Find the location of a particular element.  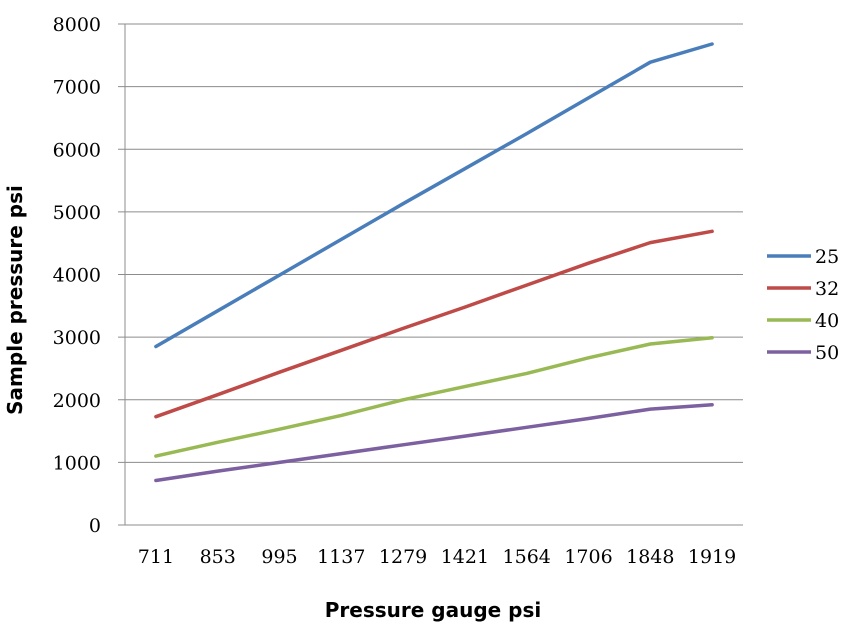

legend-label: 50 is located at coordinates (827, 353).